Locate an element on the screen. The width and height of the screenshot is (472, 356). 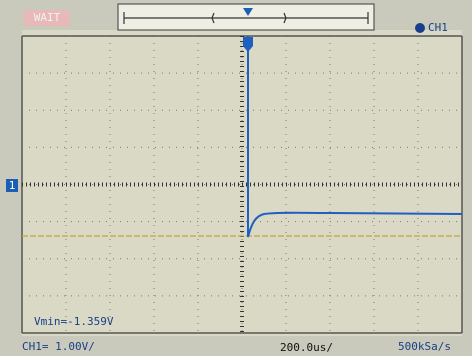
channel-marker: 1 is located at coordinates (12, 185).